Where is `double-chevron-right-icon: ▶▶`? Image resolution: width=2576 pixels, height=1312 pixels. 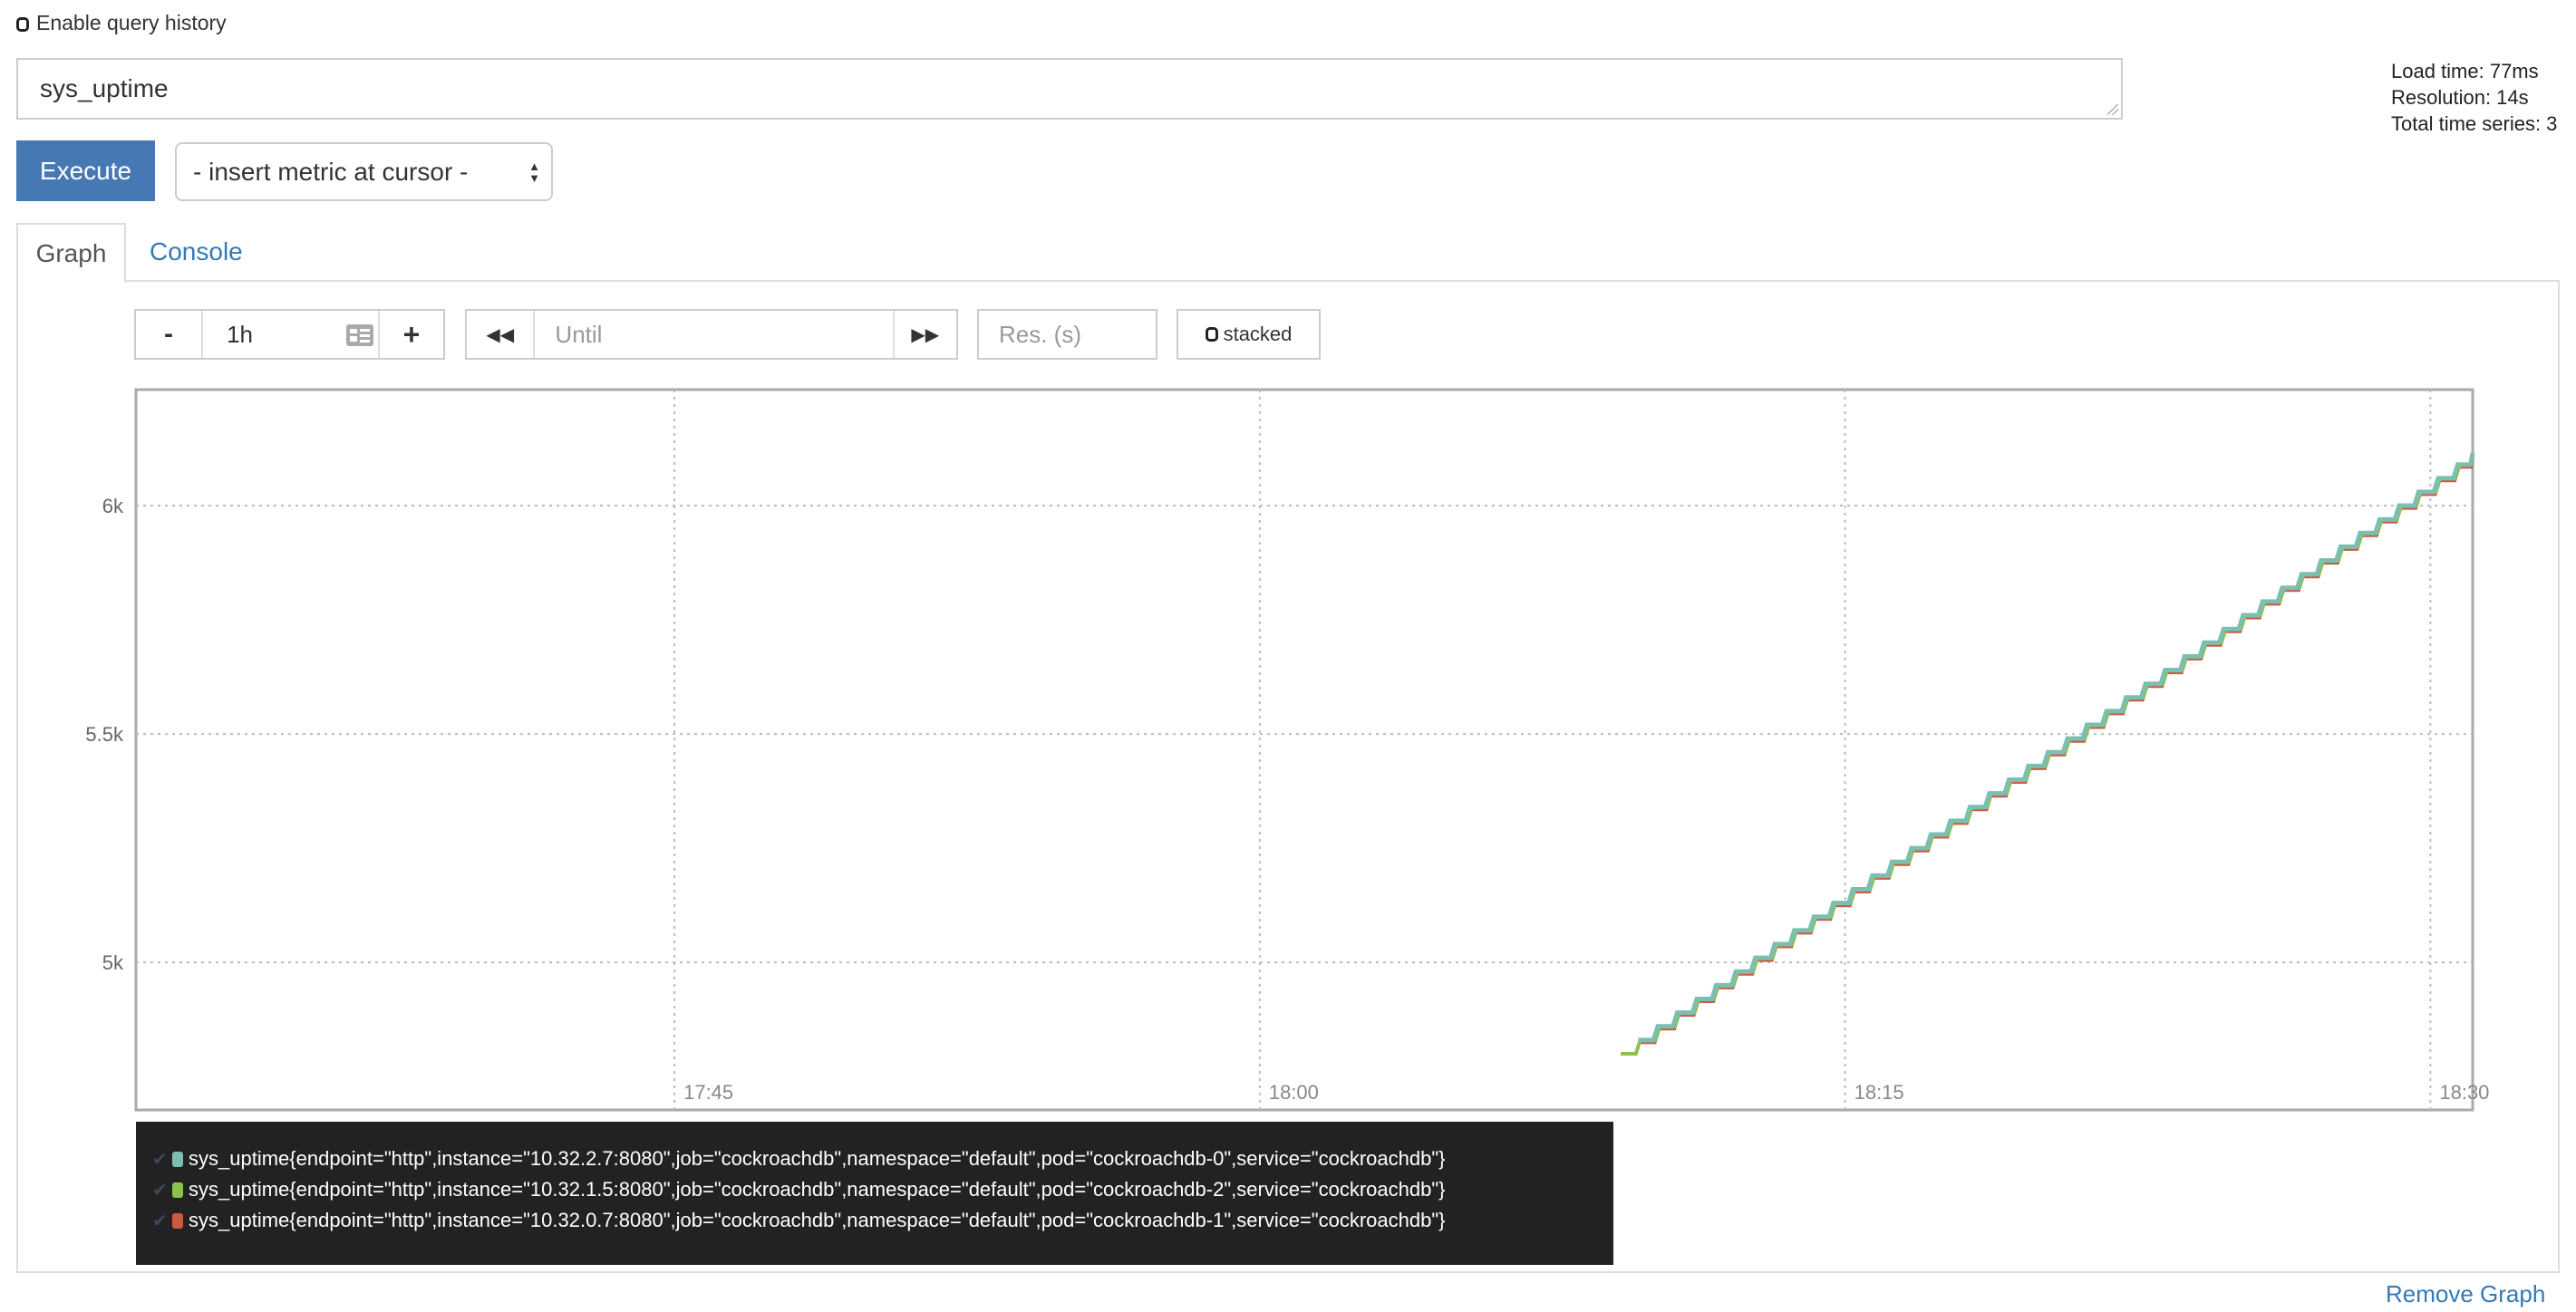 double-chevron-right-icon: ▶▶ is located at coordinates (925, 334).